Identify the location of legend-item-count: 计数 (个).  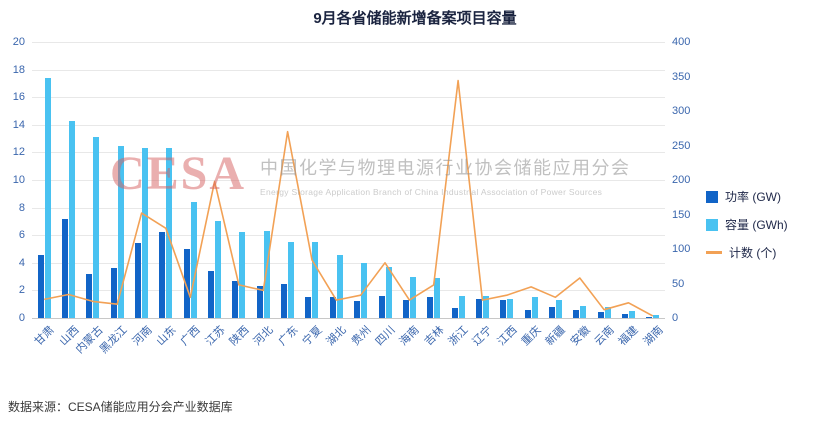
(747, 252).